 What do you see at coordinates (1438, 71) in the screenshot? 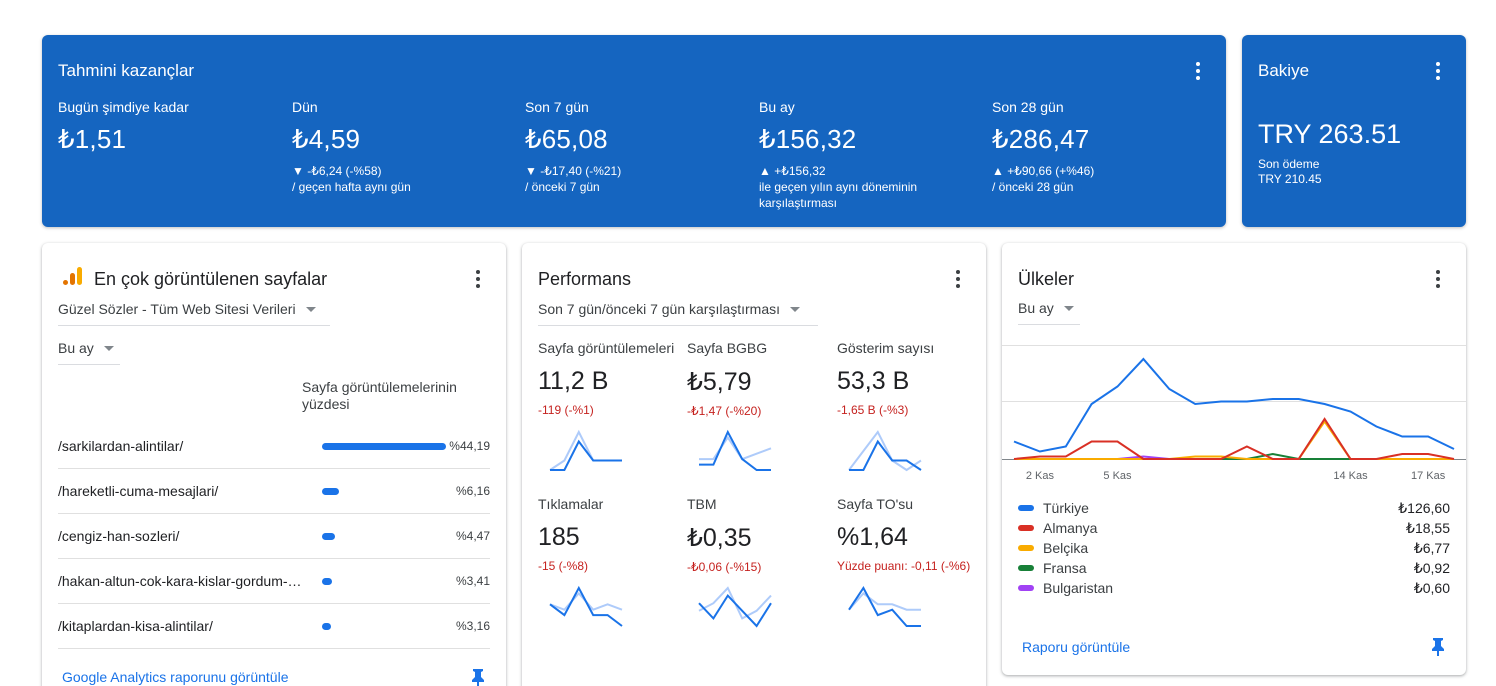
I see `balance-more-icon` at bounding box center [1438, 71].